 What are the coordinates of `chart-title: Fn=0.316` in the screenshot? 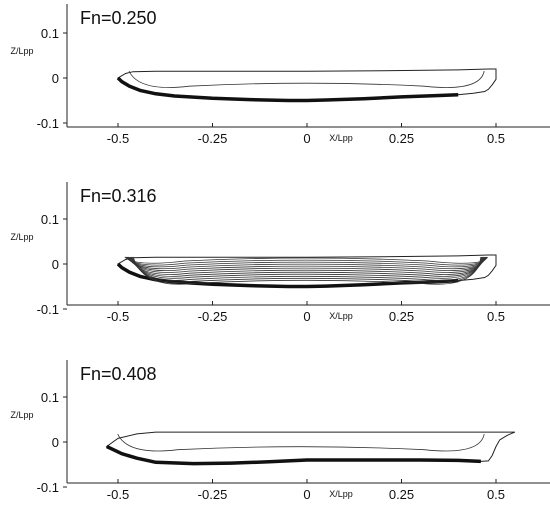 It's located at (118, 196).